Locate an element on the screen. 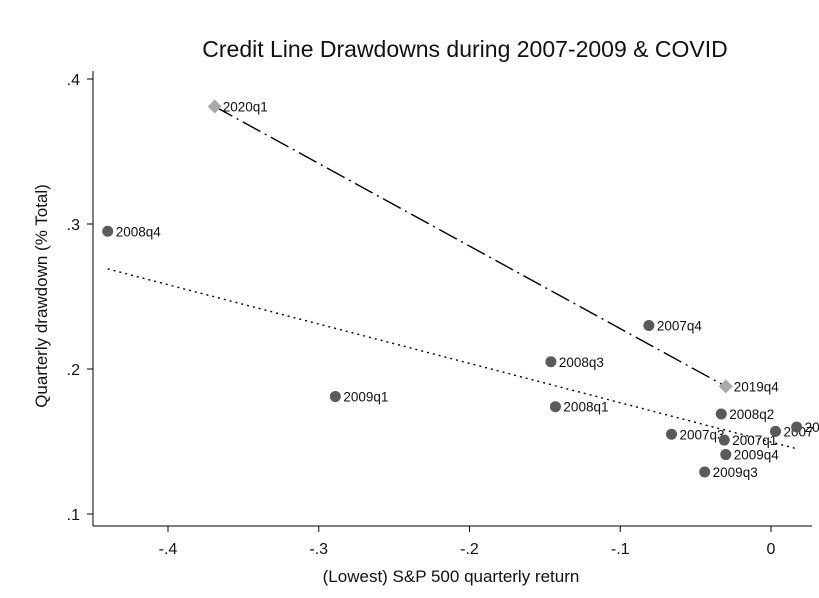  point-label: 2008q3 is located at coordinates (581, 362).